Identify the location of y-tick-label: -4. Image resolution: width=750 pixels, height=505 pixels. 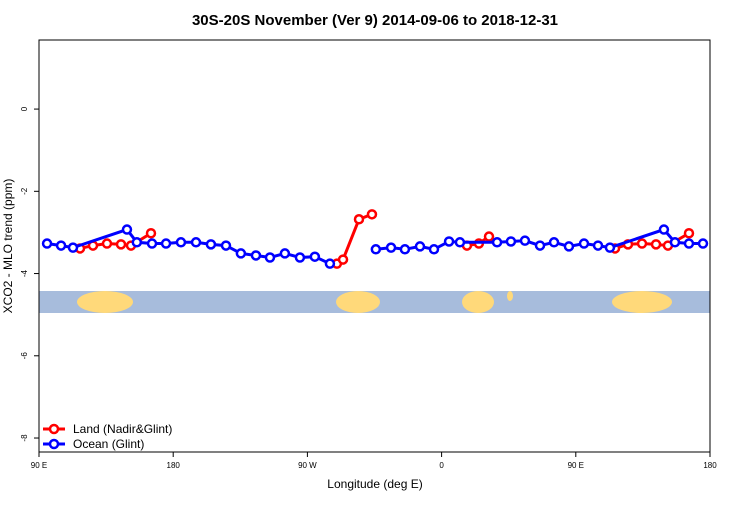
(24, 273).